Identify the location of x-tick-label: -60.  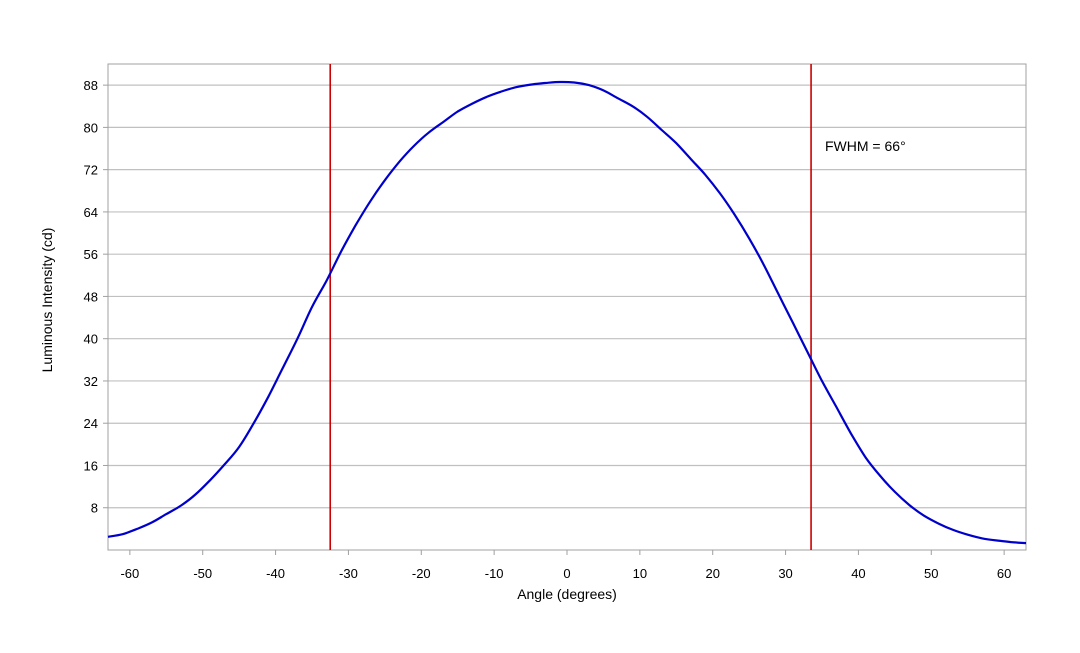
(129, 573).